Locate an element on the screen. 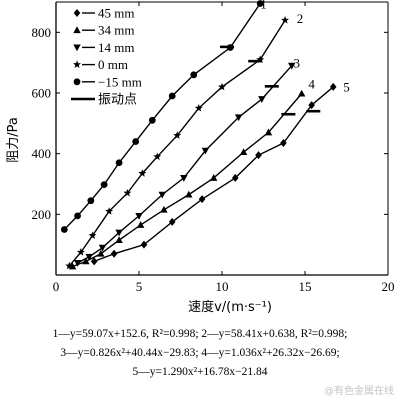 The width and height of the screenshot is (400, 400). x-tick-label: 10 is located at coordinates (222, 286).